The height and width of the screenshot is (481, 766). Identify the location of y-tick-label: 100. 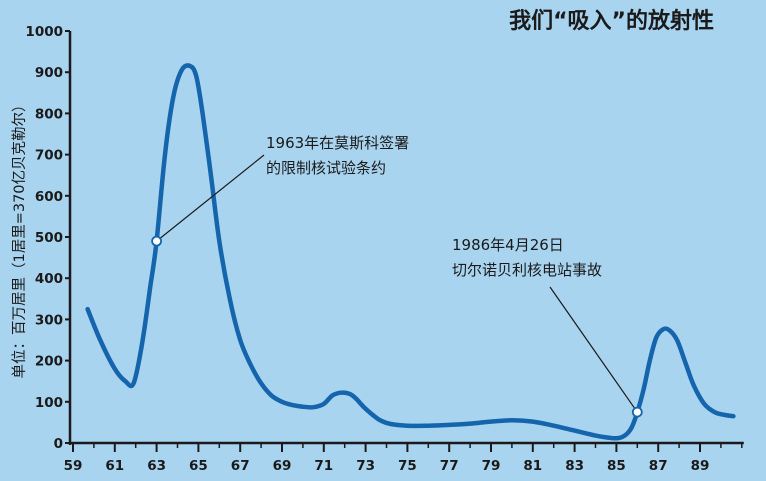
(49, 403).